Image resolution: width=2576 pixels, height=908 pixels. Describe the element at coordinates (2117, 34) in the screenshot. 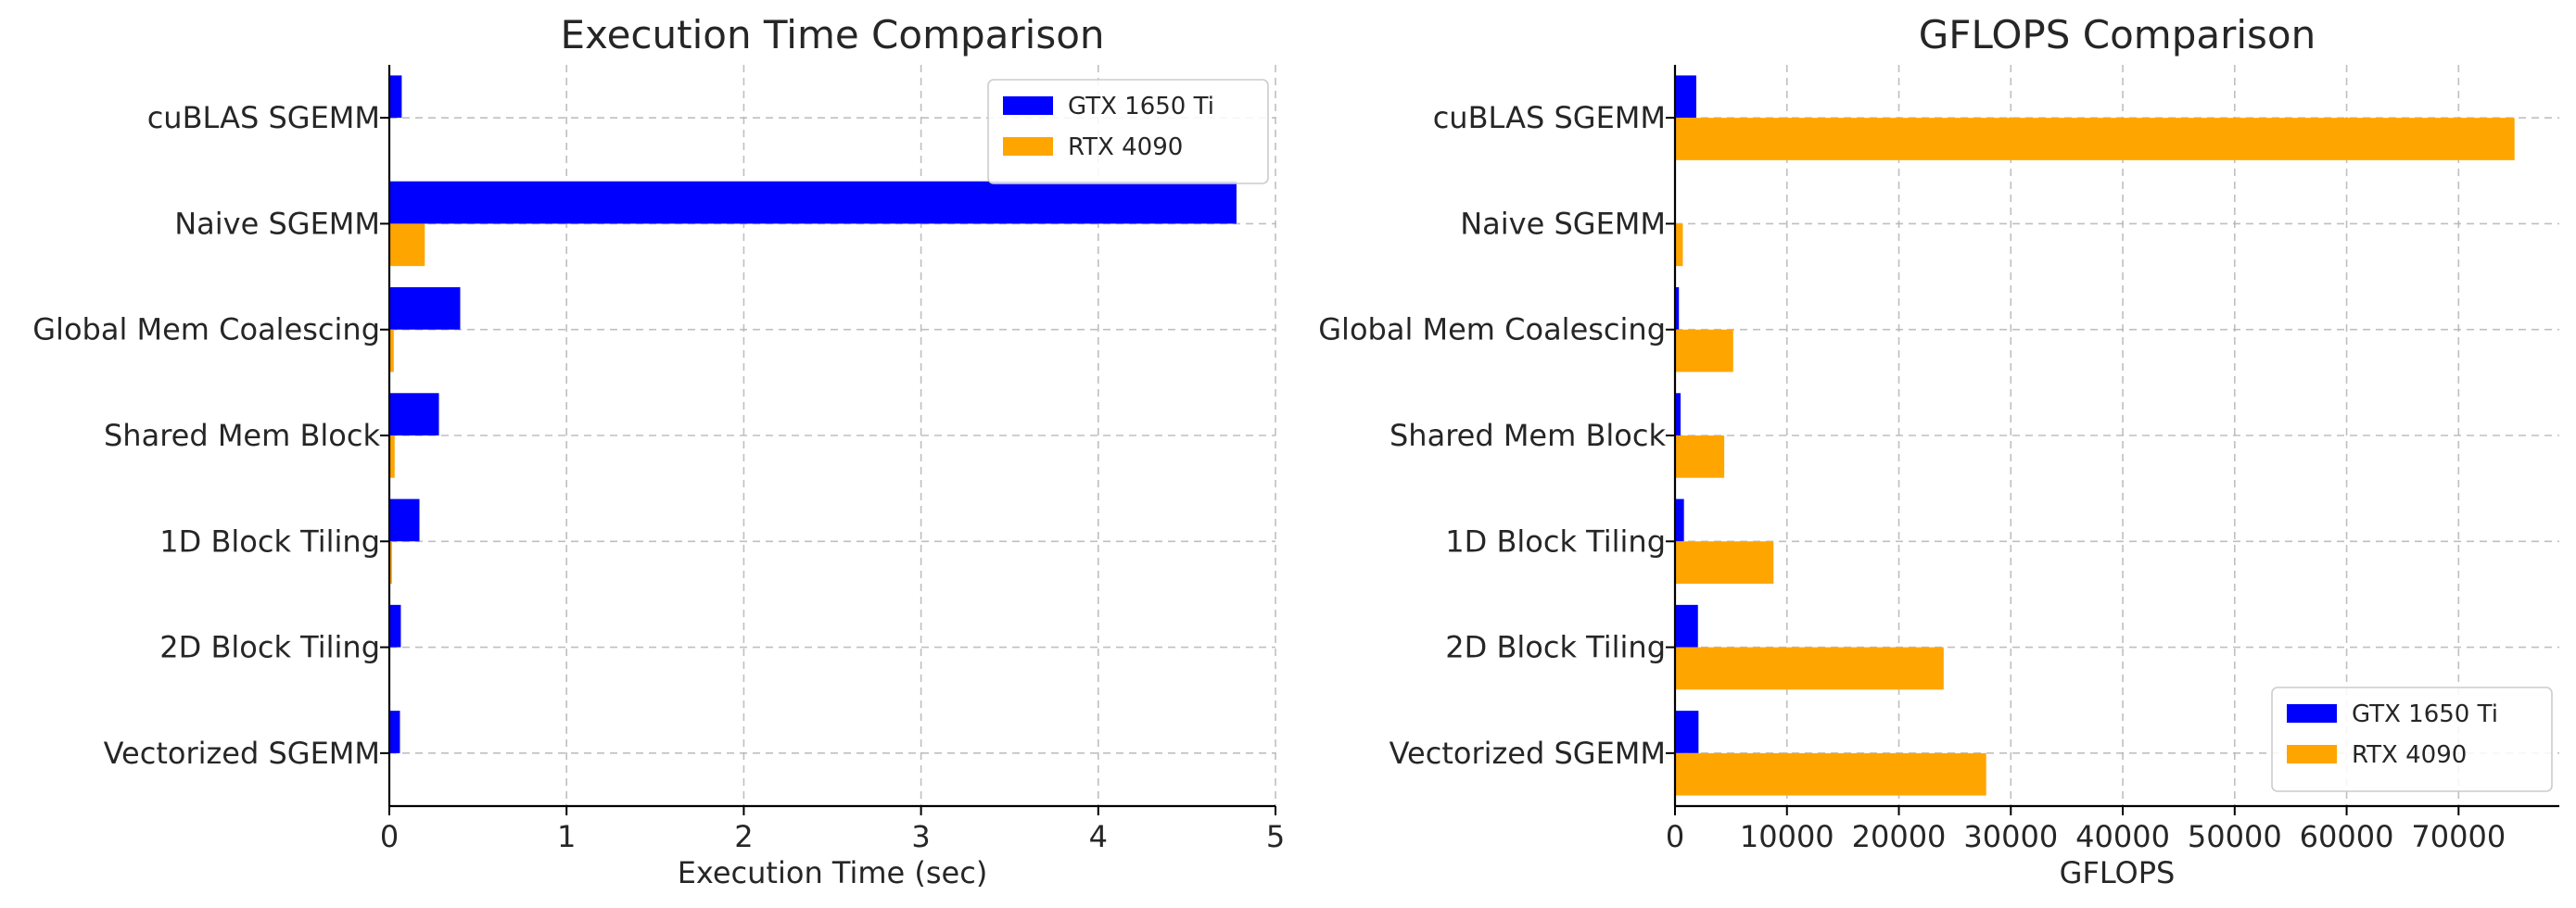

I see `chart-title: GFLOPS Comparison` at that location.